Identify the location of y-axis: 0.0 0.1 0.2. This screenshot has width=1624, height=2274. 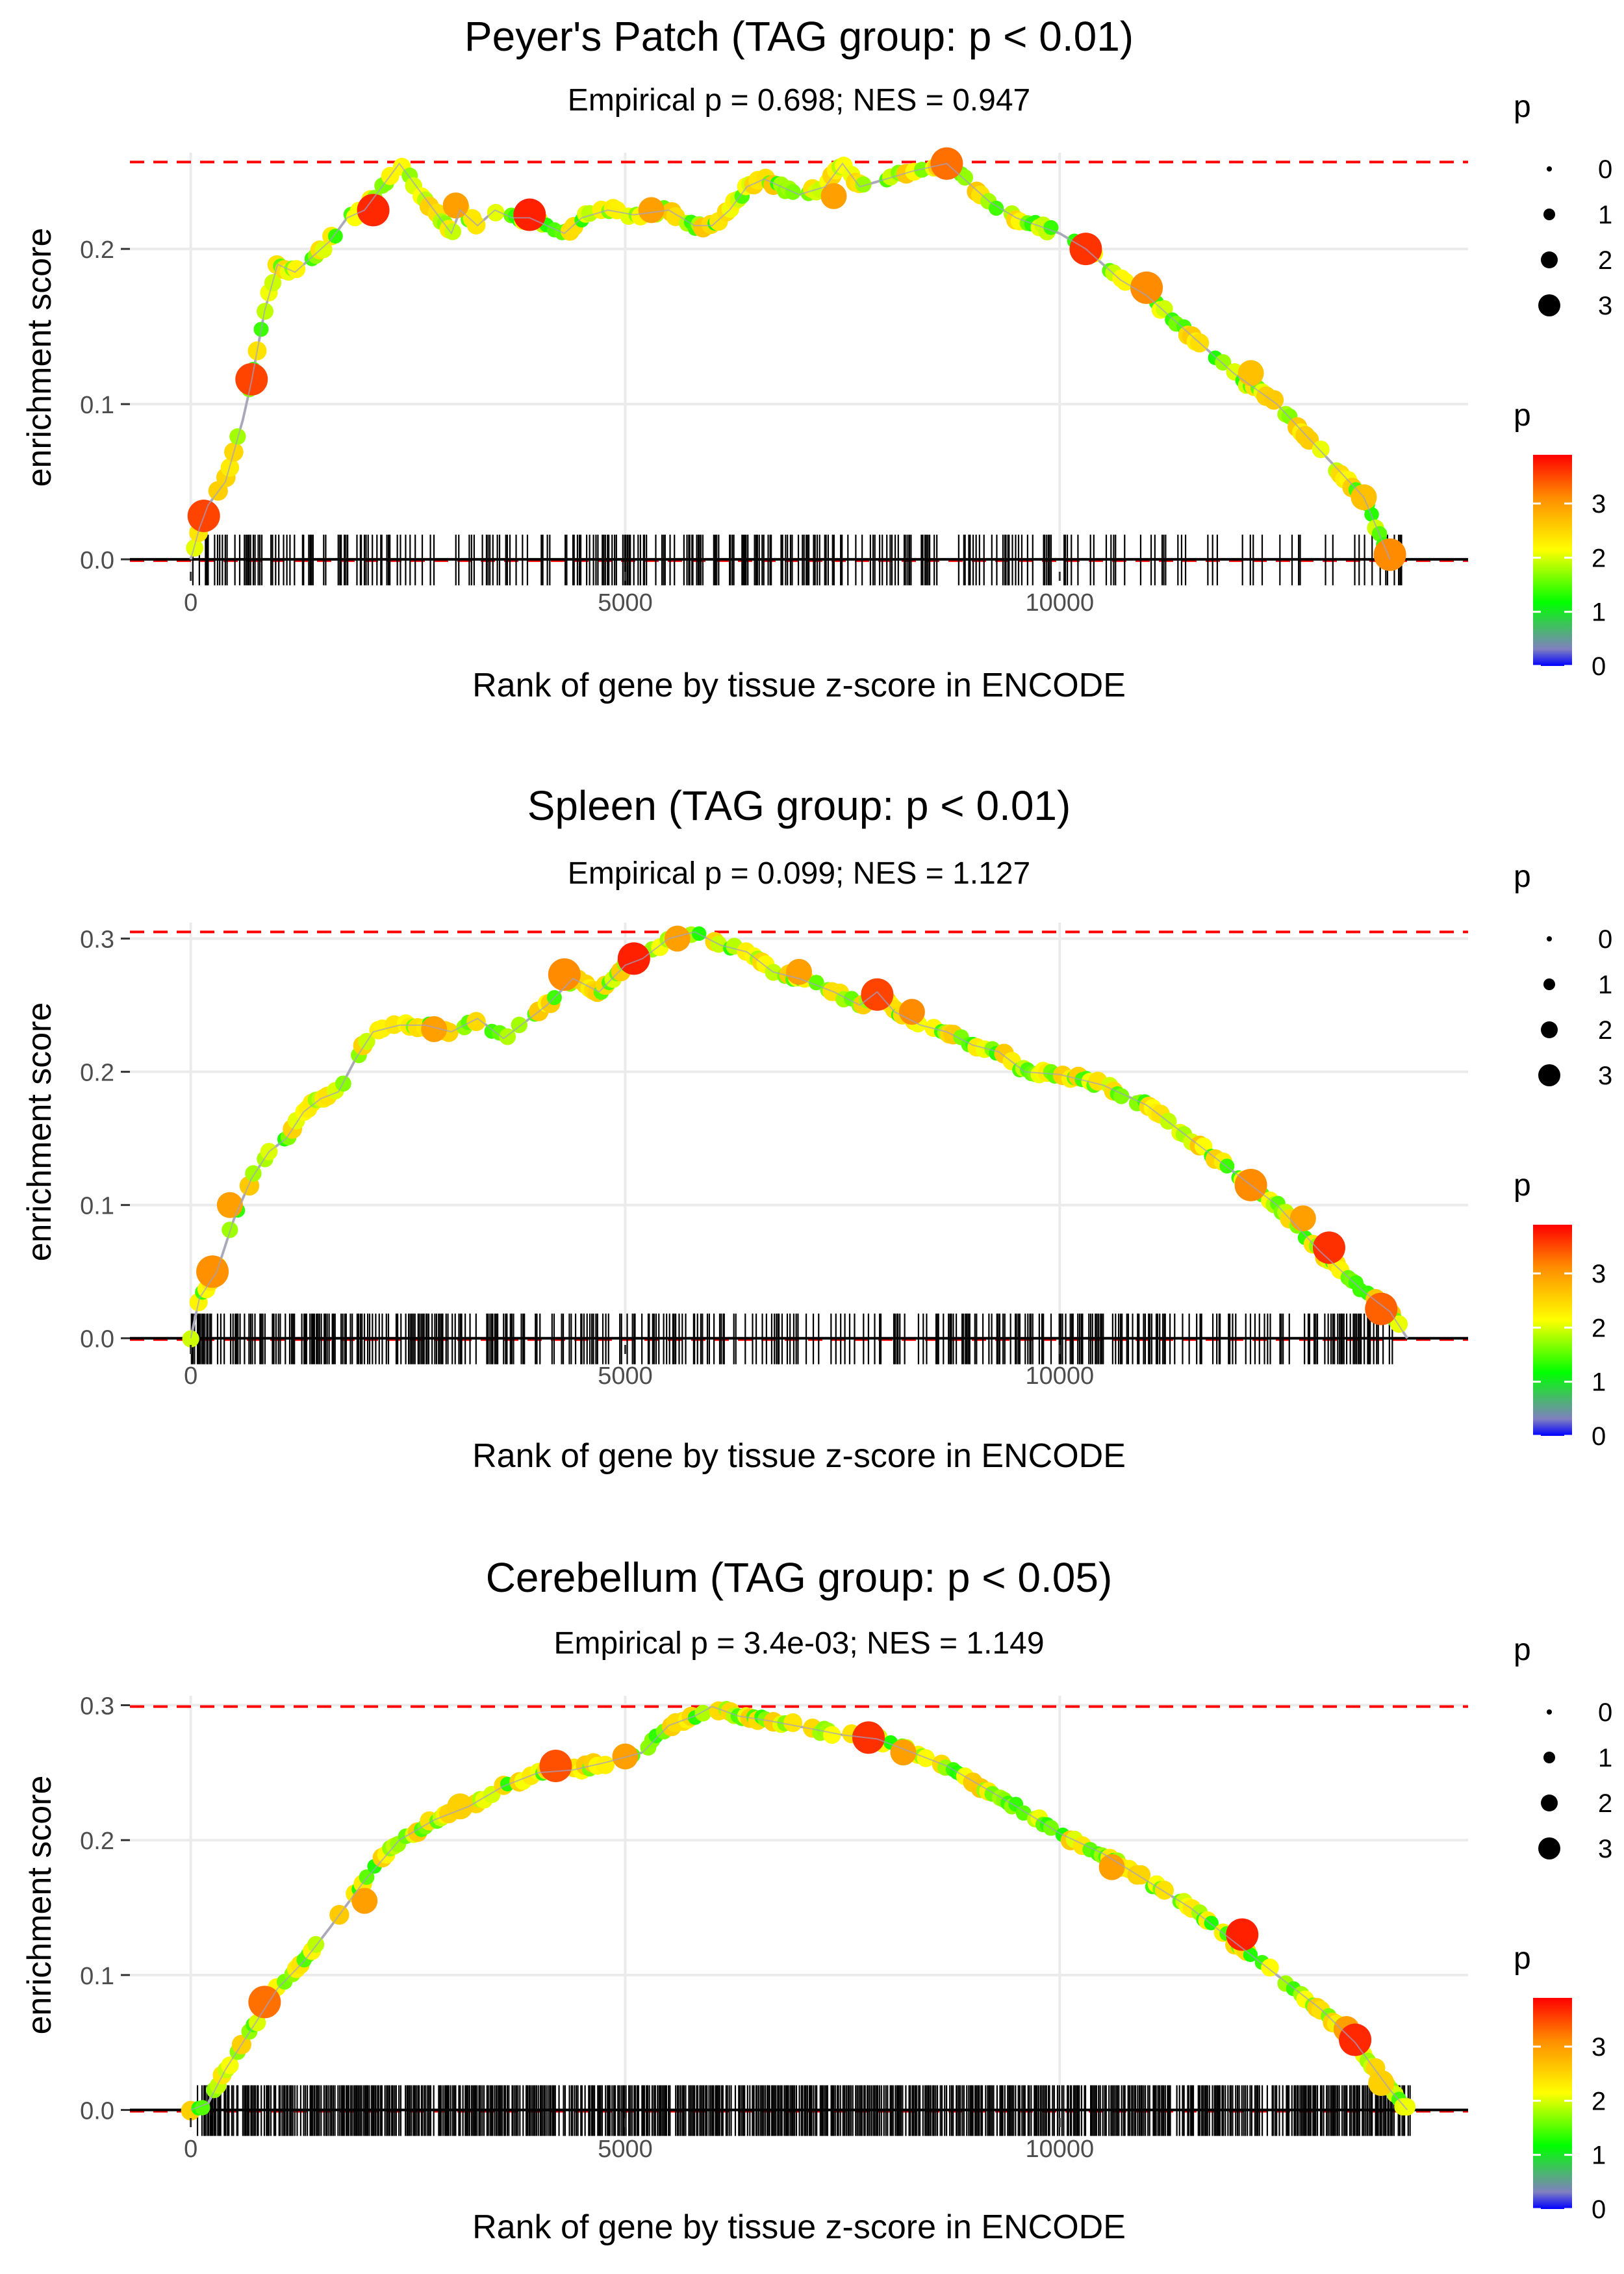
(105, 405).